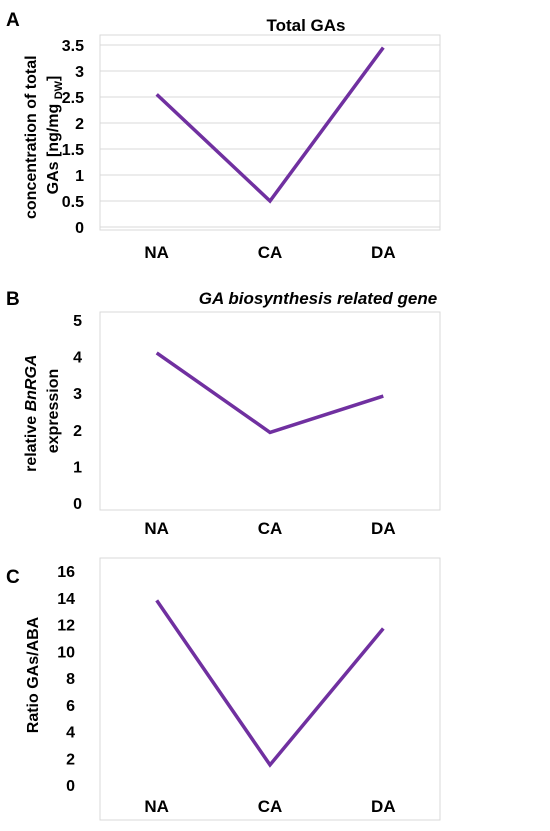  Describe the element at coordinates (70, 786) in the screenshot. I see `panel-c-ytick-label: 0` at that location.